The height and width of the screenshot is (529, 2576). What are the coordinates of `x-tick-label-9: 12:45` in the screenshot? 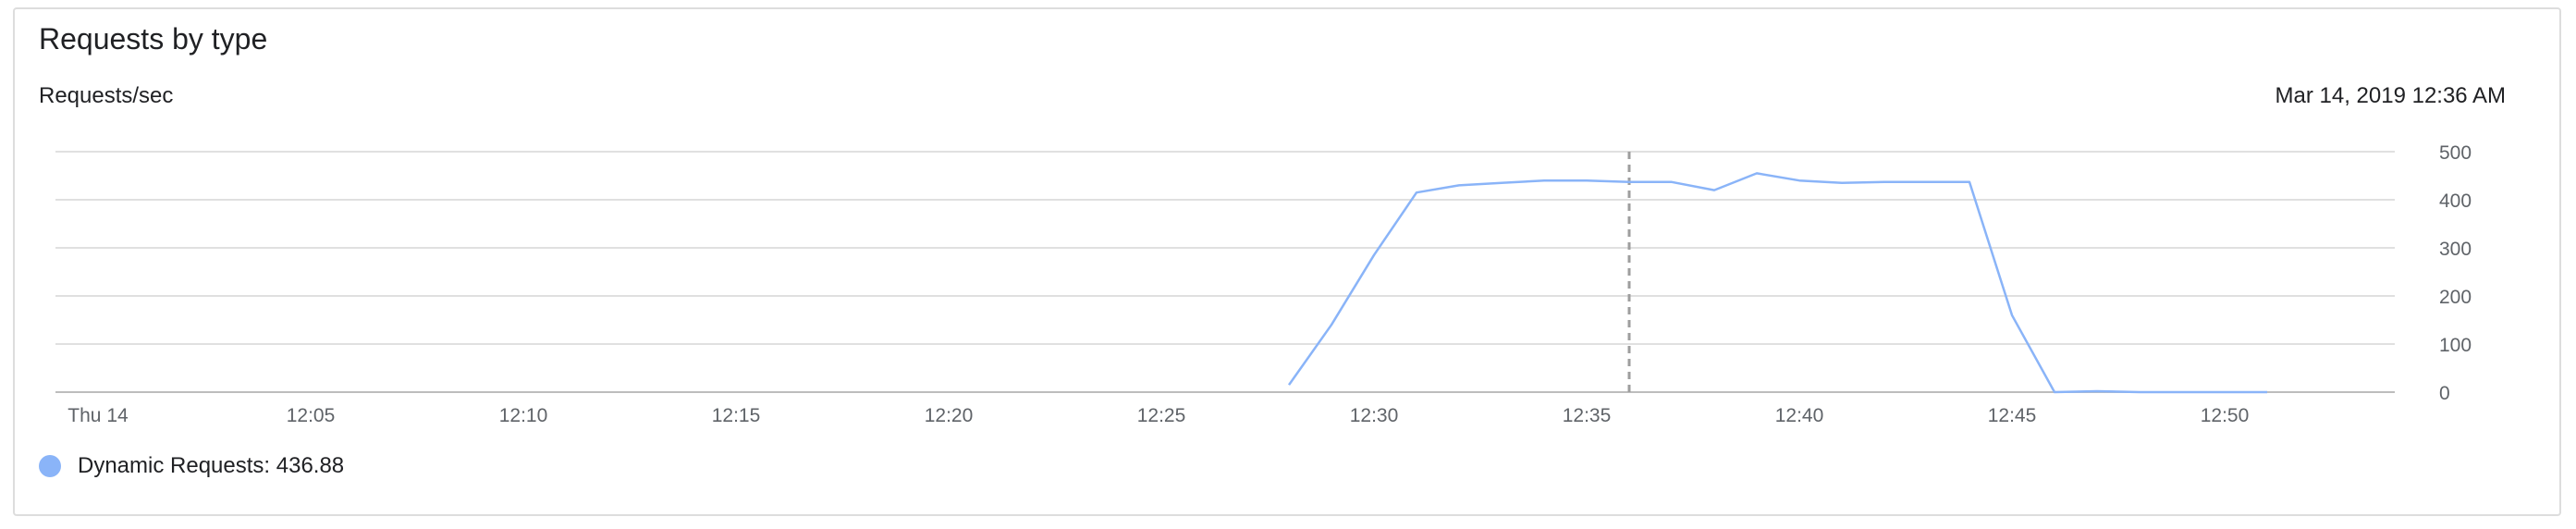 It's located at (2012, 415).